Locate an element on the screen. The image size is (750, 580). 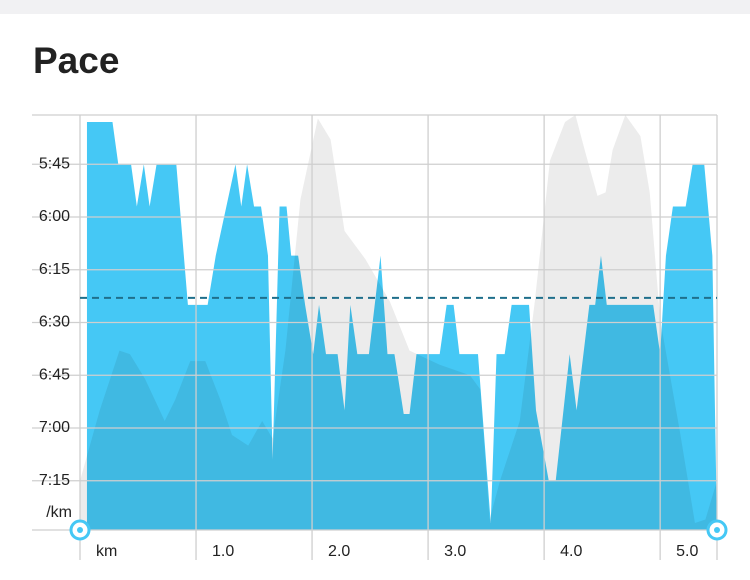
y-tick-label: 6:45 is located at coordinates (54, 374).